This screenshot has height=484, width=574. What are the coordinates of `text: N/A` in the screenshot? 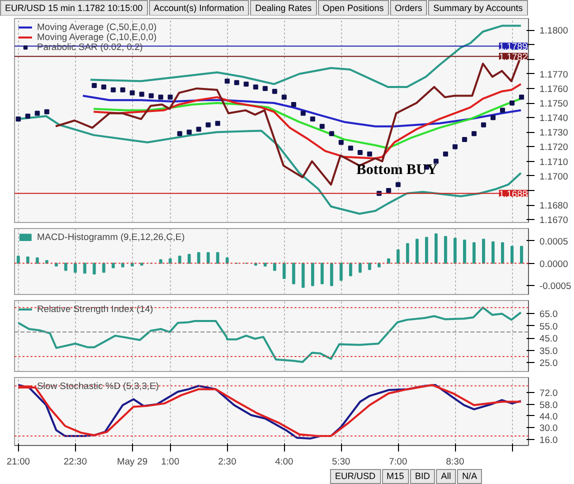 It's located at (469, 476).